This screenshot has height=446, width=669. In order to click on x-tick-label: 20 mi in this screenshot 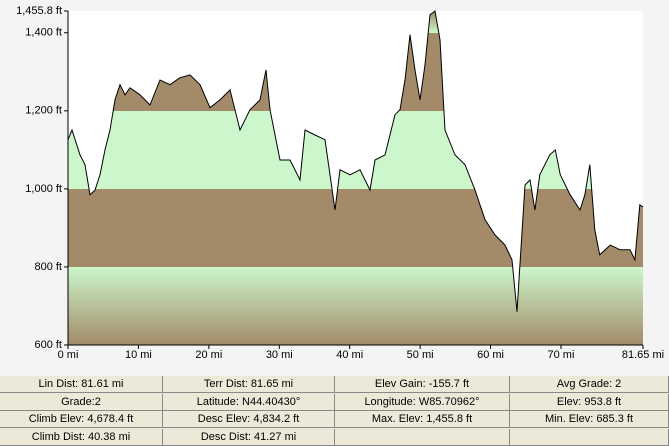, I will do `click(208, 355)`.